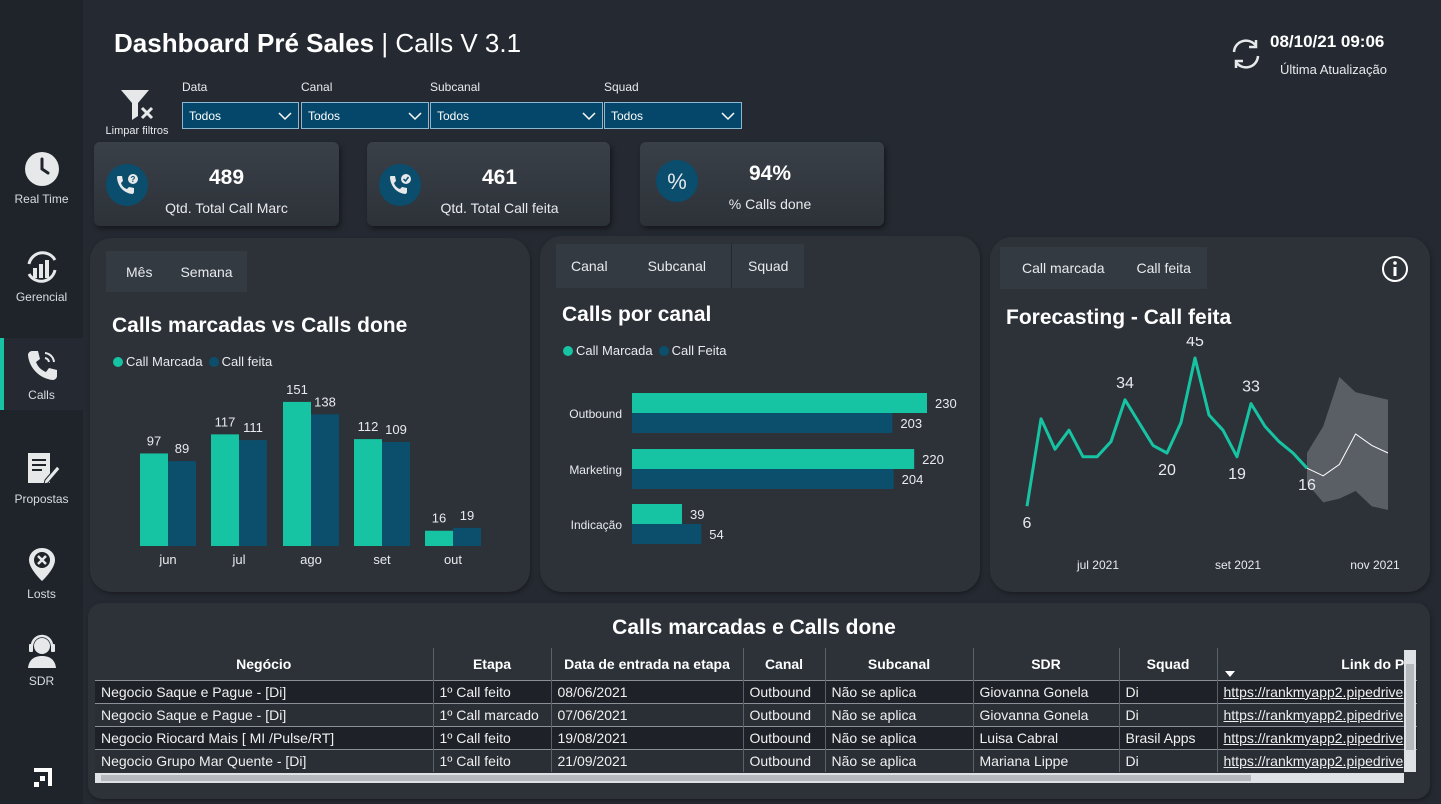  What do you see at coordinates (589, 266) in the screenshot?
I see `tab-canal: Canal` at bounding box center [589, 266].